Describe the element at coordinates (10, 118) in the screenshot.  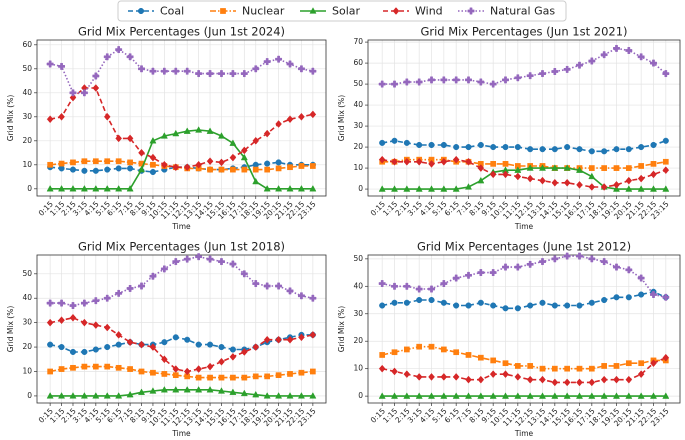
I see `y-axis-label: Grid Mix (%)` at that location.